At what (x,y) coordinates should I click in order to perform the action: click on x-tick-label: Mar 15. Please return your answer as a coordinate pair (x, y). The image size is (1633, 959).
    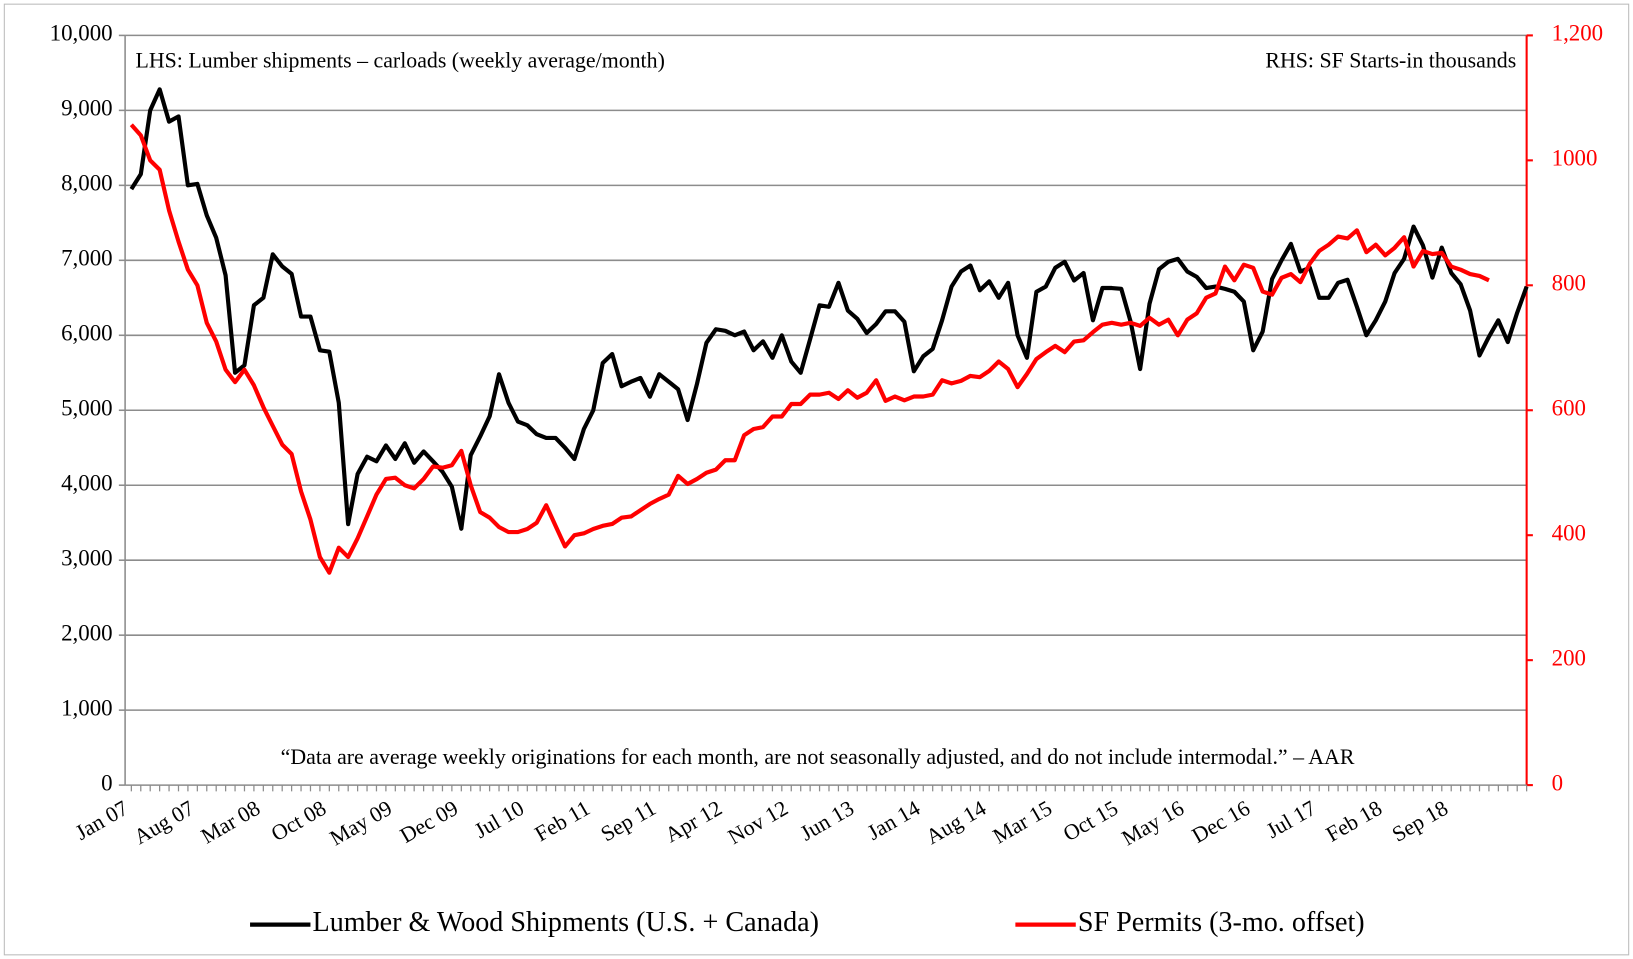
    Looking at the image, I should click on (1022, 822).